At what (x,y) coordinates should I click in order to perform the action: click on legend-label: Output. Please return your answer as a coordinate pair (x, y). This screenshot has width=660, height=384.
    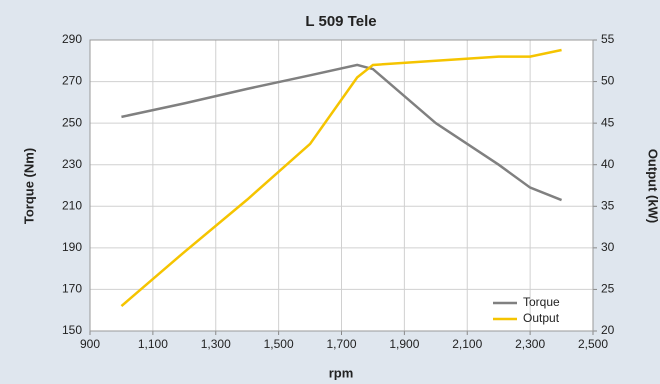
    Looking at the image, I should click on (541, 318).